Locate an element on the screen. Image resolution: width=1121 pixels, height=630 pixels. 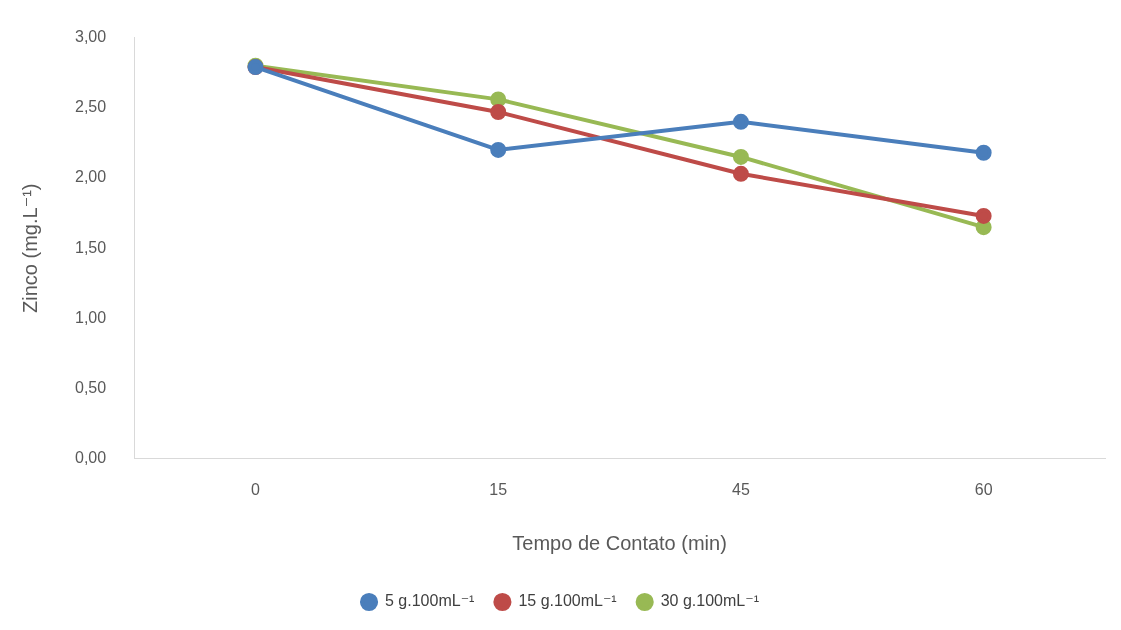
y-tick-label: 0,00 is located at coordinates (91, 458).